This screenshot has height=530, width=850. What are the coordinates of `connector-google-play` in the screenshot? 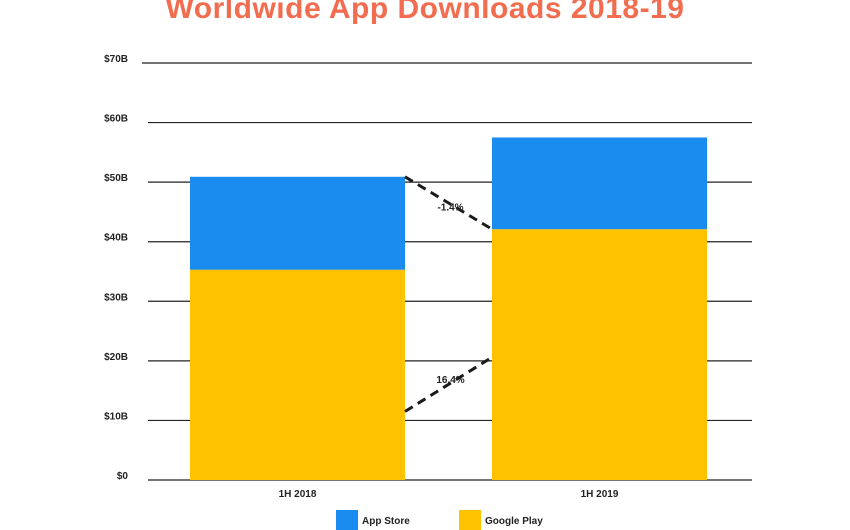 It's located at (448, 384).